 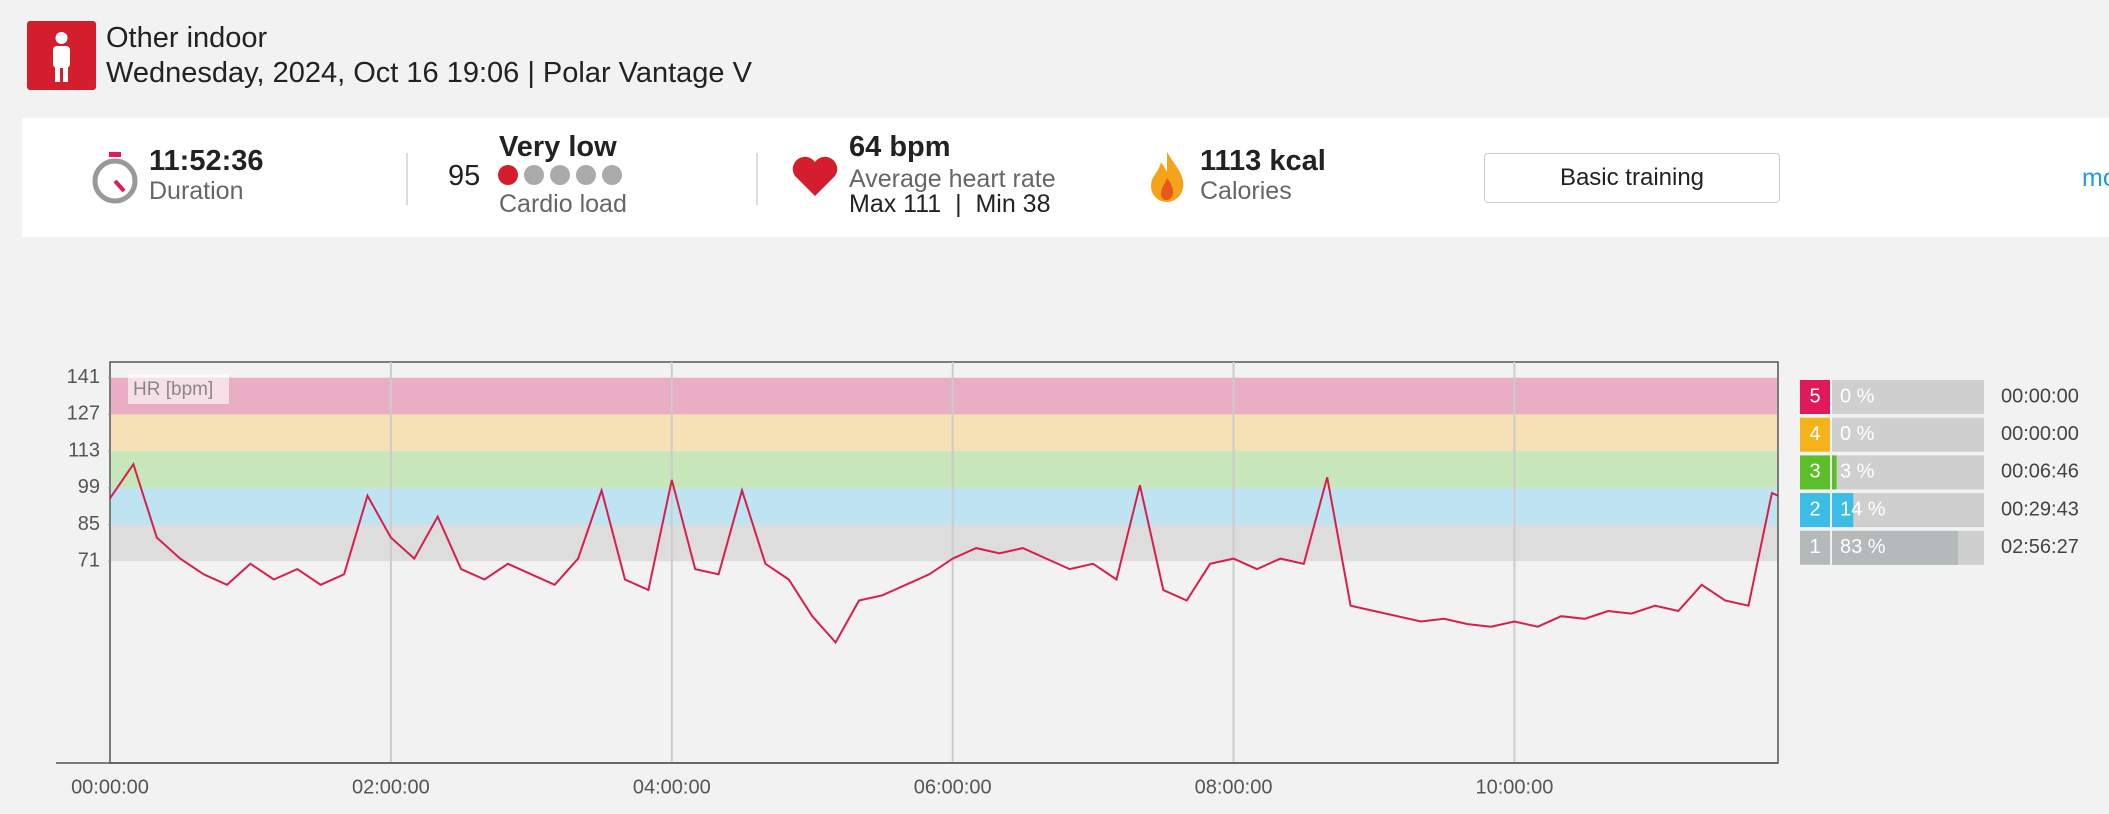 I want to click on sport-icon, so click(x=61, y=55).